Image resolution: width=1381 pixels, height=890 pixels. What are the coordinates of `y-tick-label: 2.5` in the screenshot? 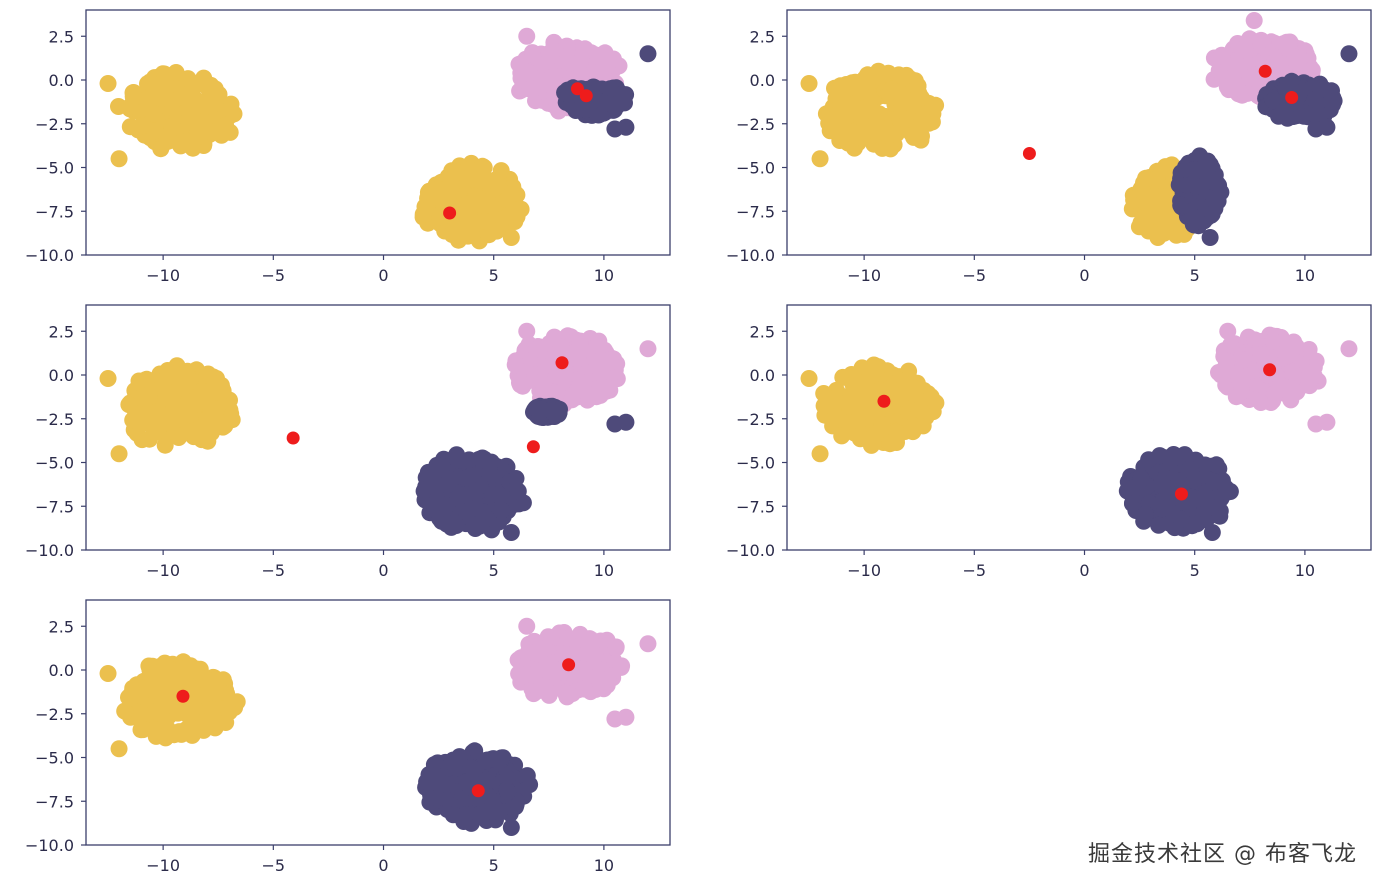 It's located at (61, 331).